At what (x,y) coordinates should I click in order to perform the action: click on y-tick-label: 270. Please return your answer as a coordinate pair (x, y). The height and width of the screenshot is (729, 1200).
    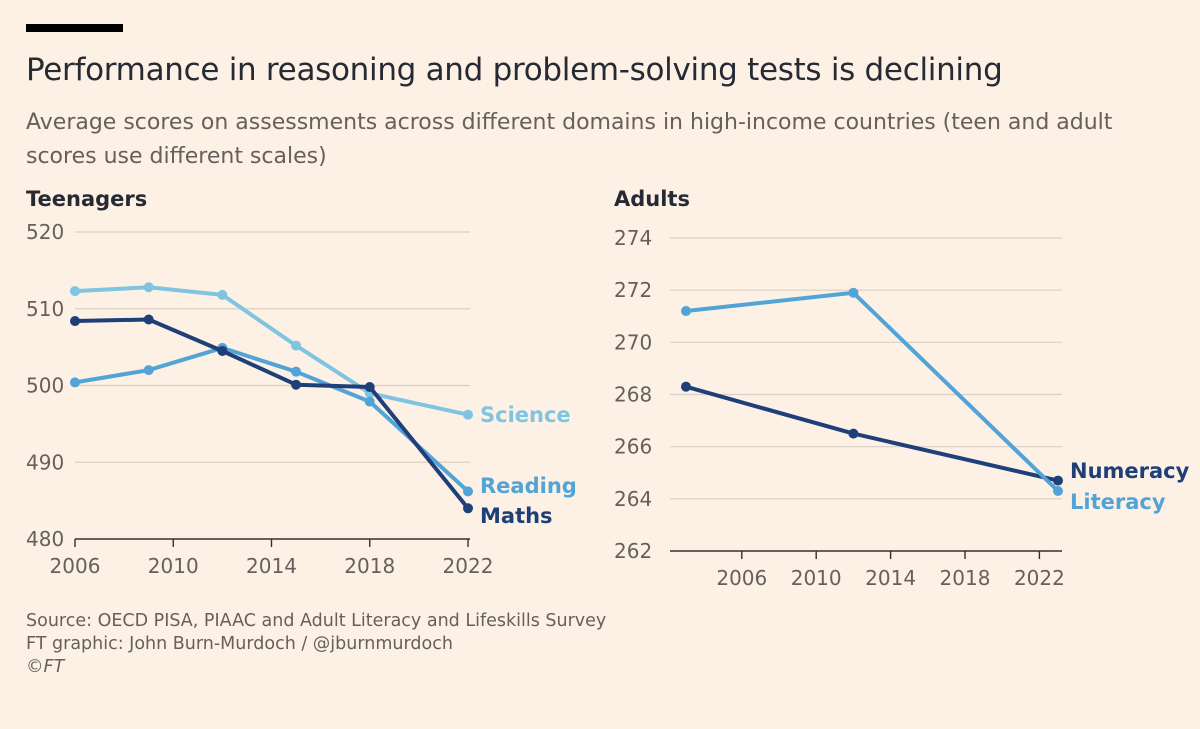
    Looking at the image, I should click on (633, 342).